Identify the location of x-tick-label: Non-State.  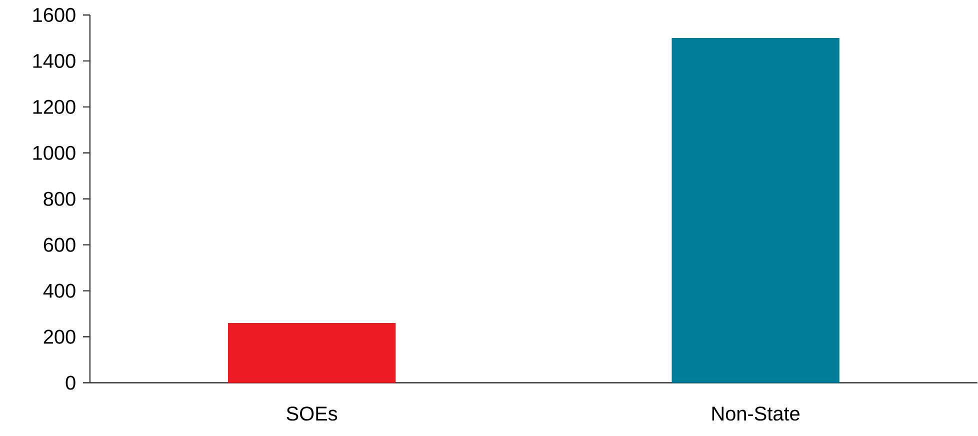
(756, 413).